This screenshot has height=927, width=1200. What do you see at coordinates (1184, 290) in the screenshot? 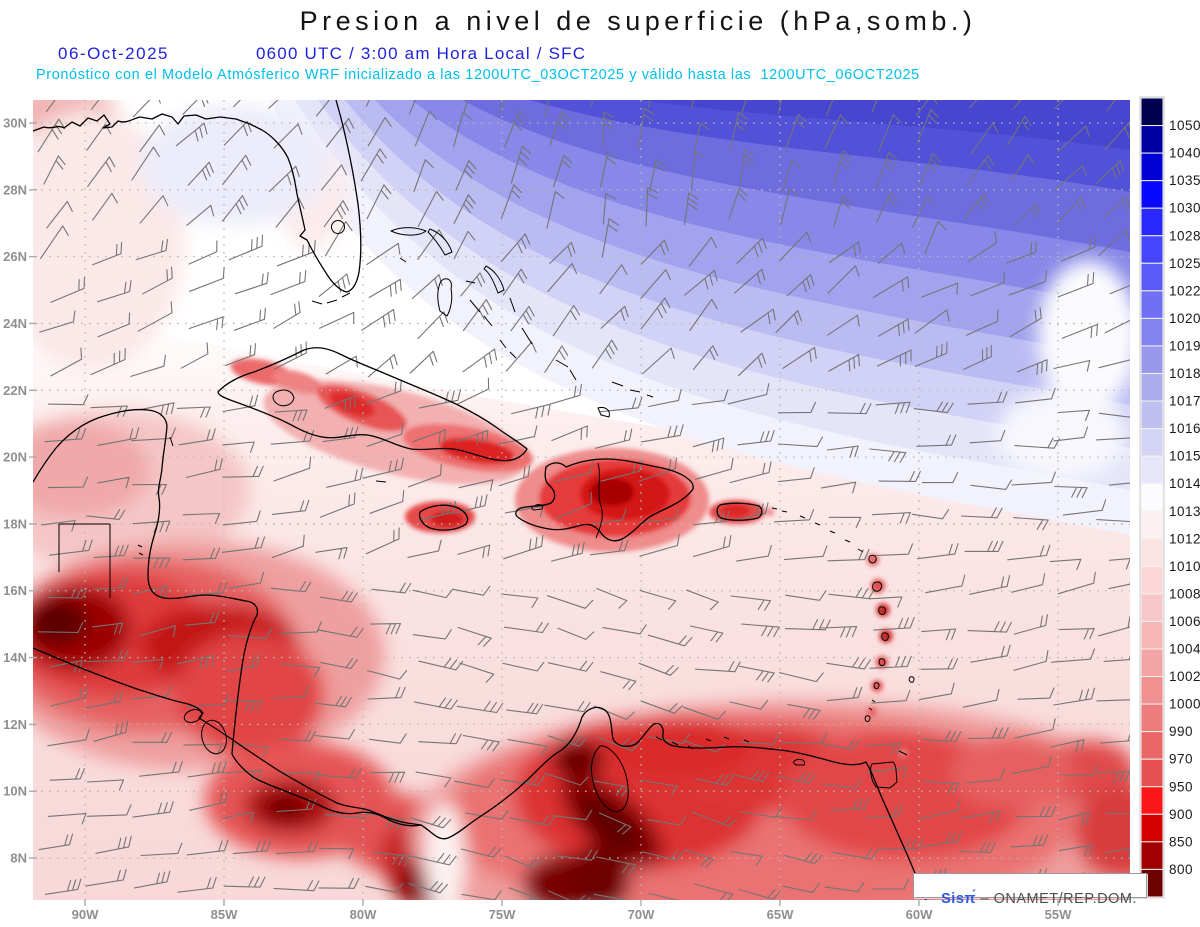
I see `colorbar-label: 1022` at bounding box center [1184, 290].